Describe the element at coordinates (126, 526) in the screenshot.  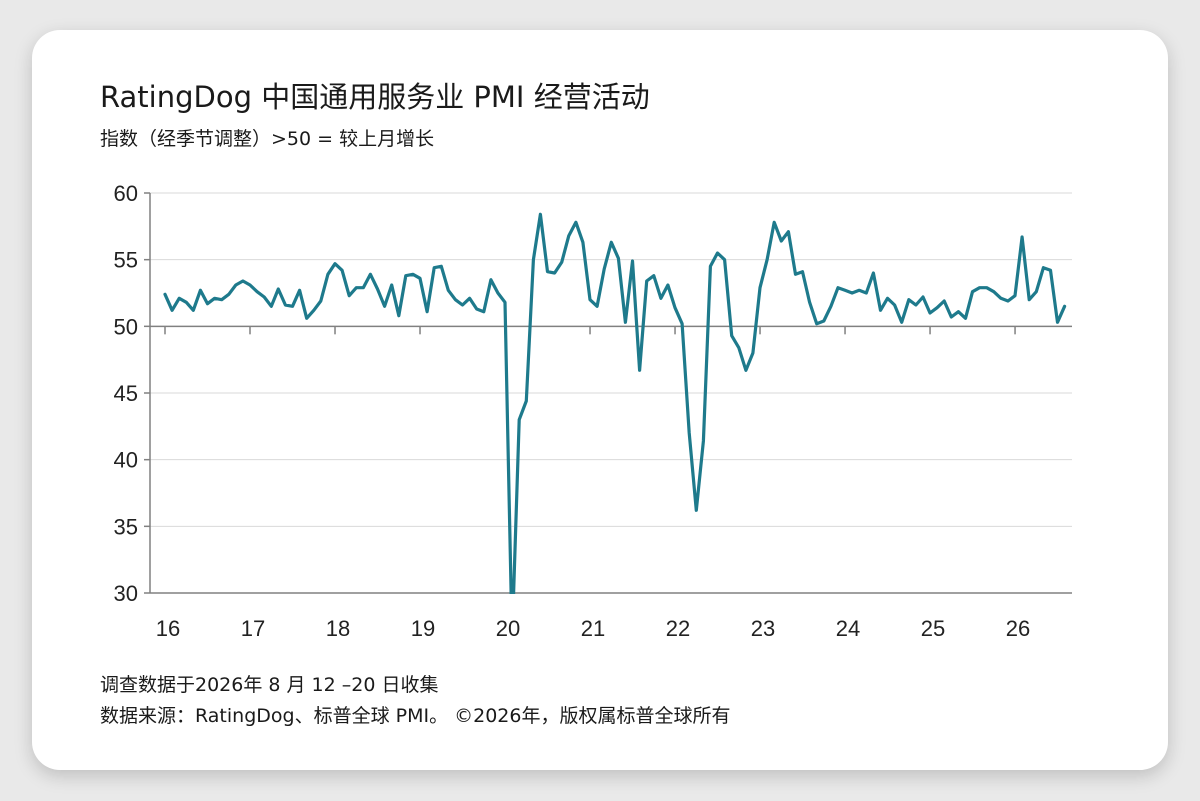
I see `y-tick-label: 35` at that location.